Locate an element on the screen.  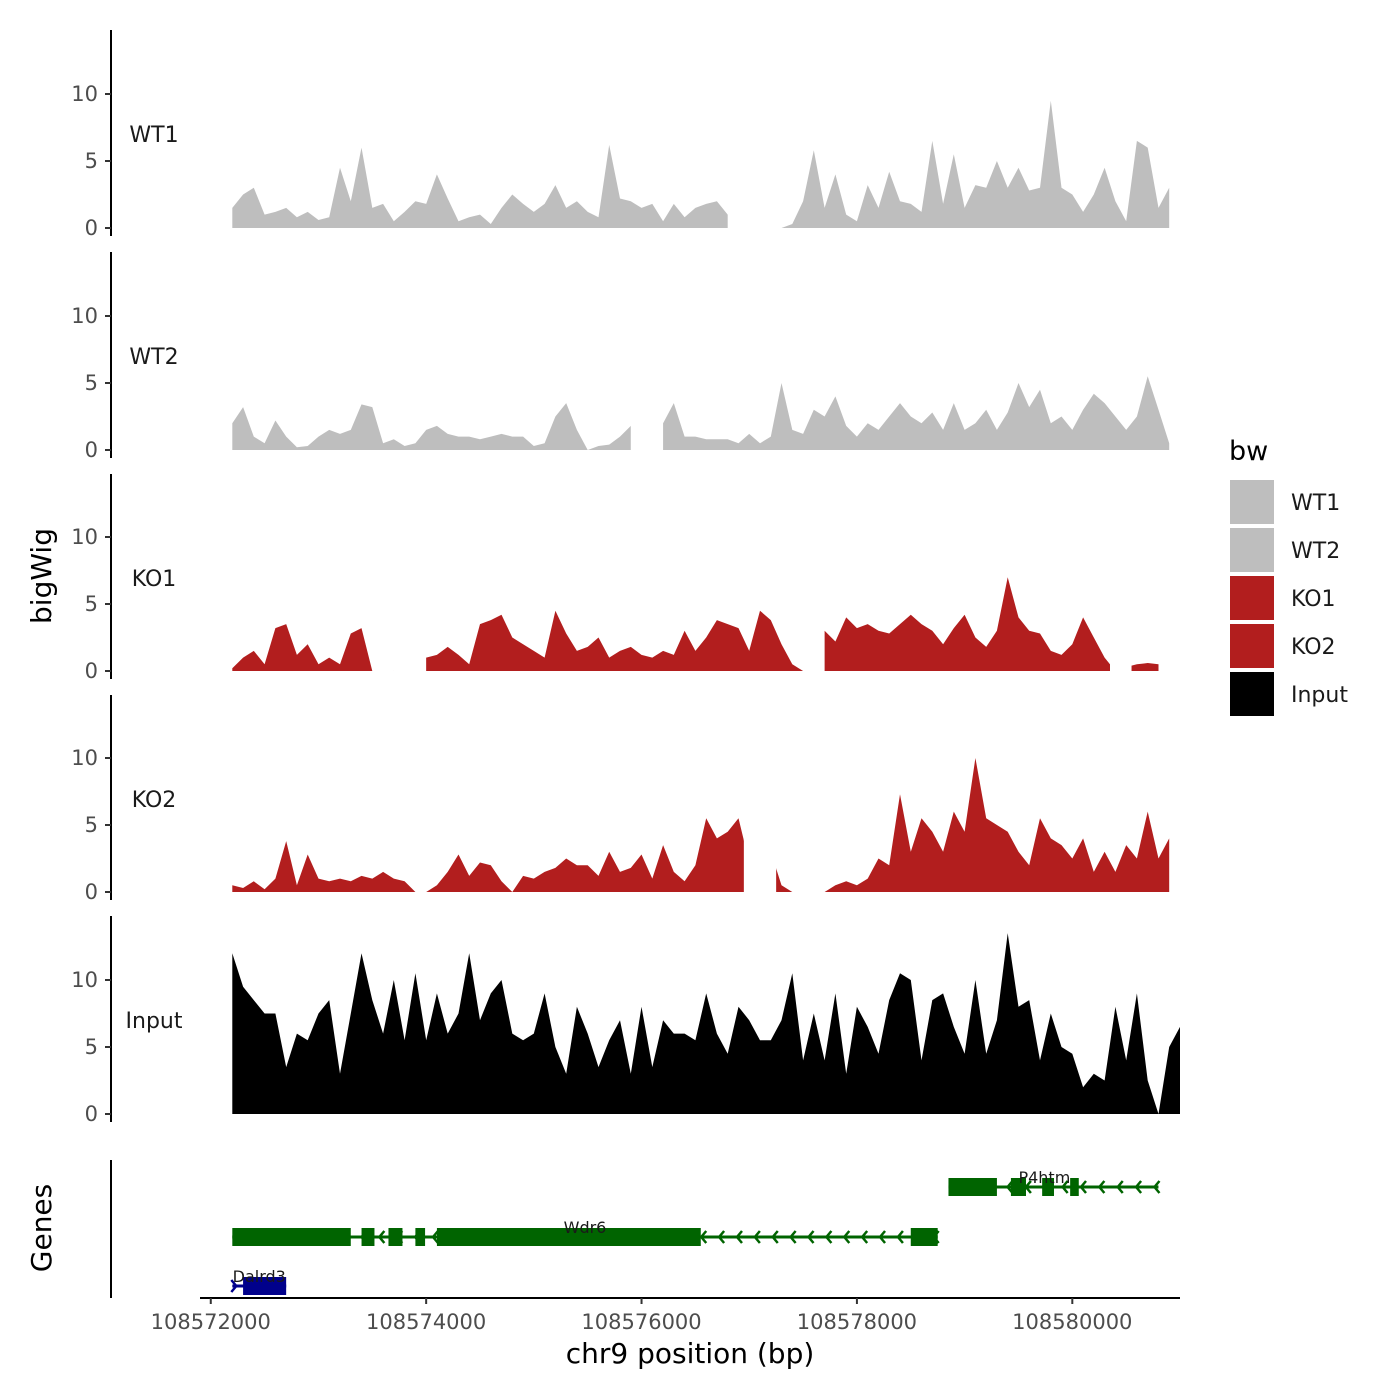
legend-title: bw is located at coordinates (1248, 451).